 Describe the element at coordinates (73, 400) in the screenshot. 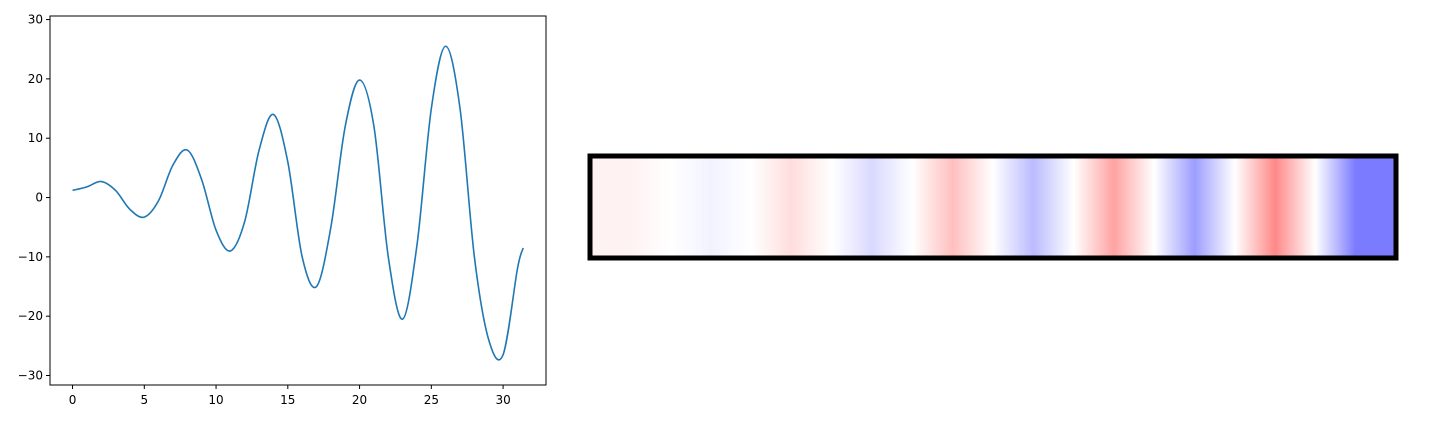

I see `x-tick-label: 0` at that location.